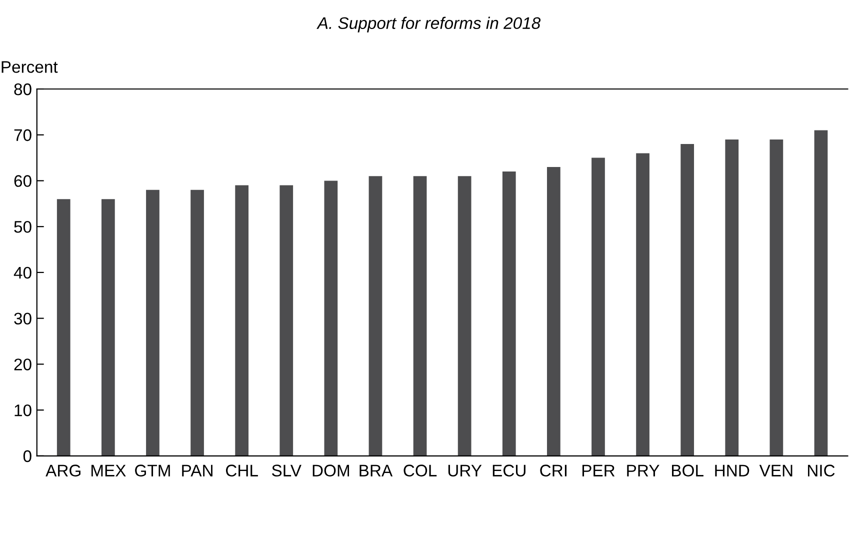 This screenshot has width=858, height=546. What do you see at coordinates (376, 470) in the screenshot?
I see `x-tick-label: BRA` at bounding box center [376, 470].